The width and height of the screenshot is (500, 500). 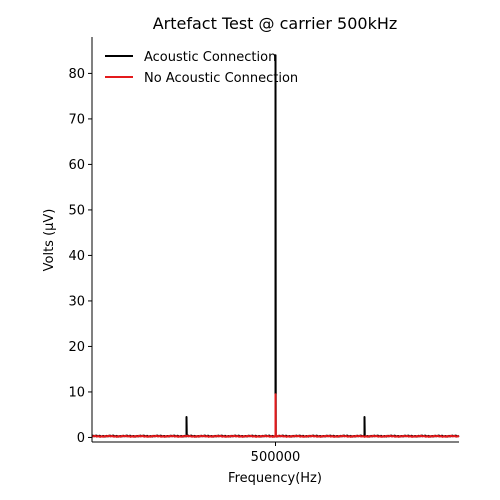 I want to click on y-axis-ticks: 0 10 20 30 40 50 60 70 80, so click(x=80, y=256).